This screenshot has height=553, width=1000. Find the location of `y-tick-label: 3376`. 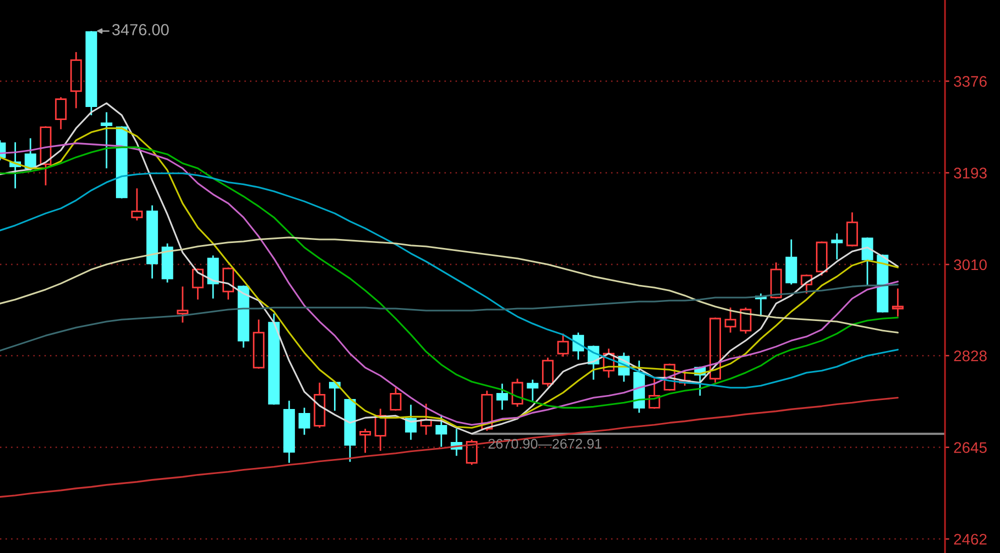

y-tick-label: 3376 is located at coordinates (970, 81).